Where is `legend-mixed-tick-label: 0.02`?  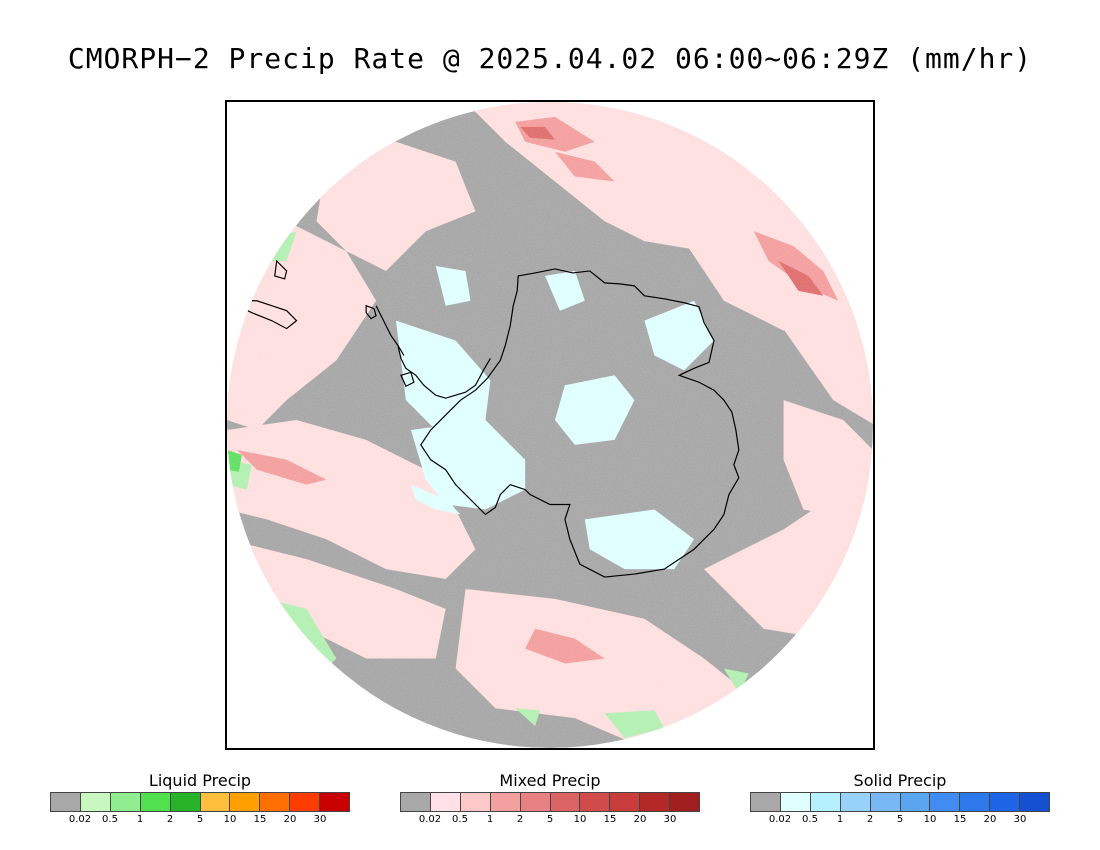 legend-mixed-tick-label: 0.02 is located at coordinates (430, 819).